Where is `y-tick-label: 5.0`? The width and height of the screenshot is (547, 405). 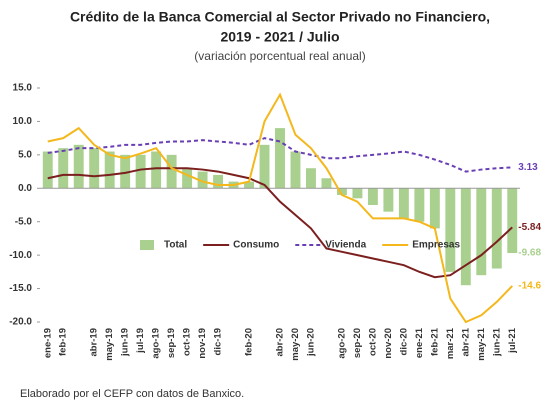 y-tick-label: 5.0 is located at coordinates (25, 154).